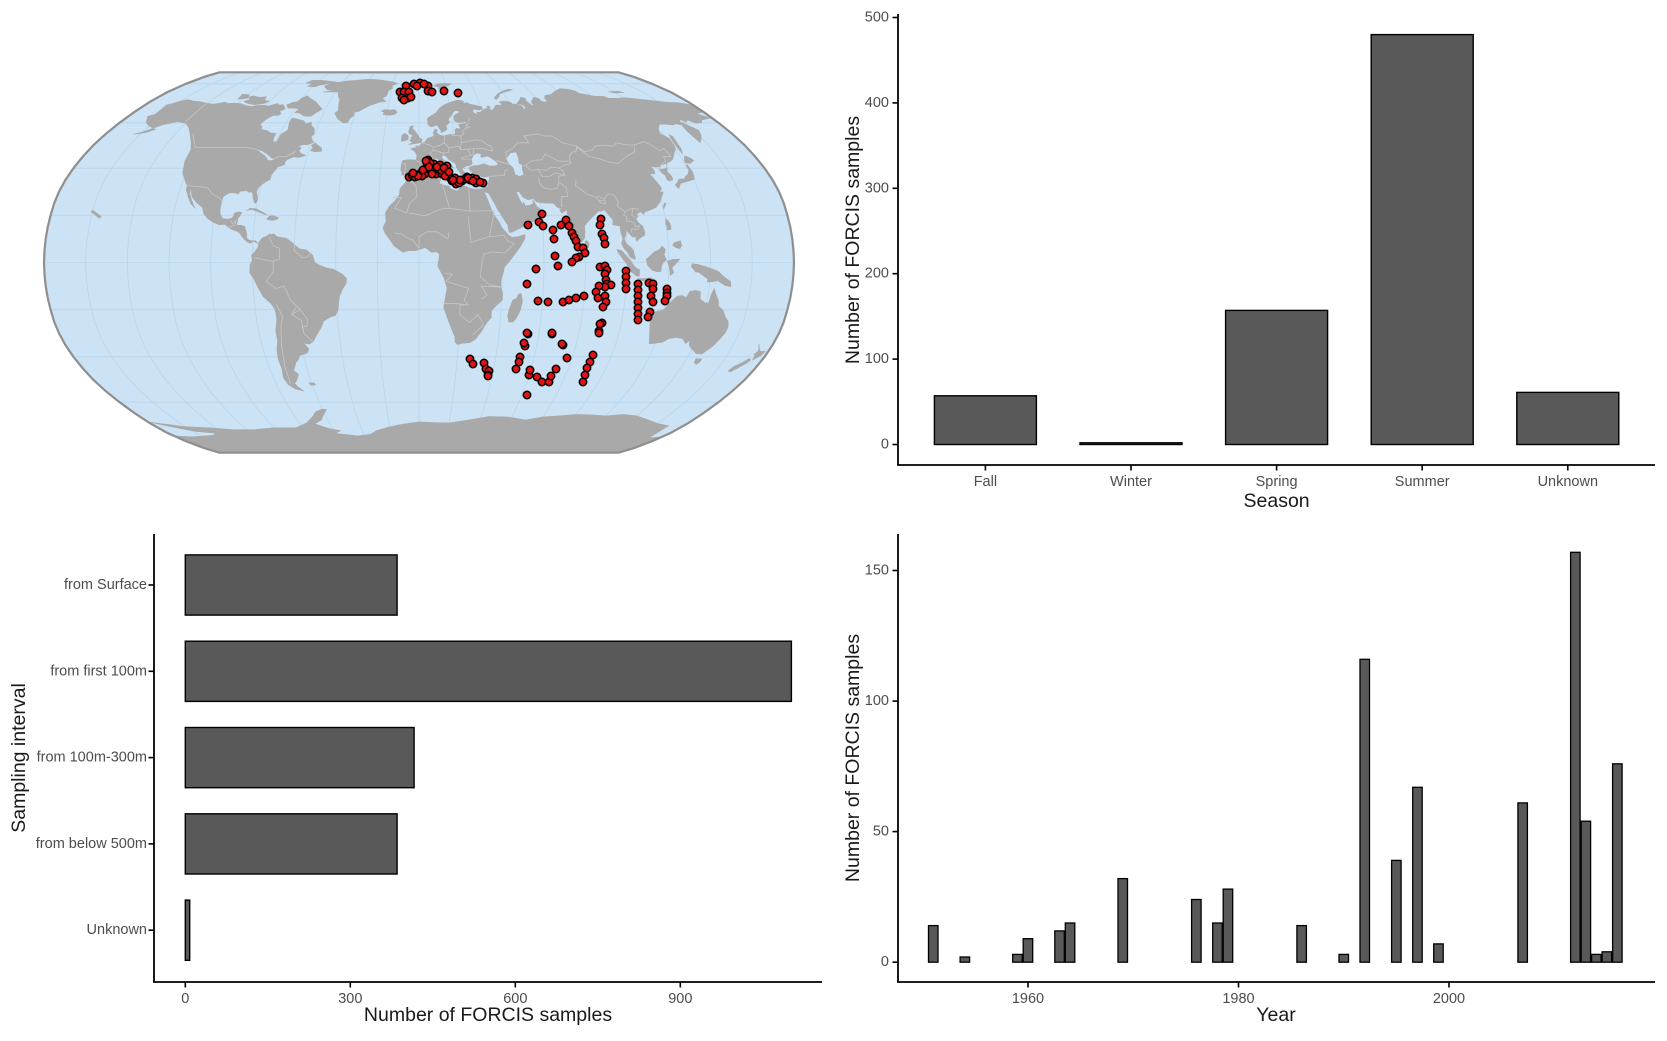 The image size is (1667, 1041). I want to click on svg-text: 900, so click(680, 999).